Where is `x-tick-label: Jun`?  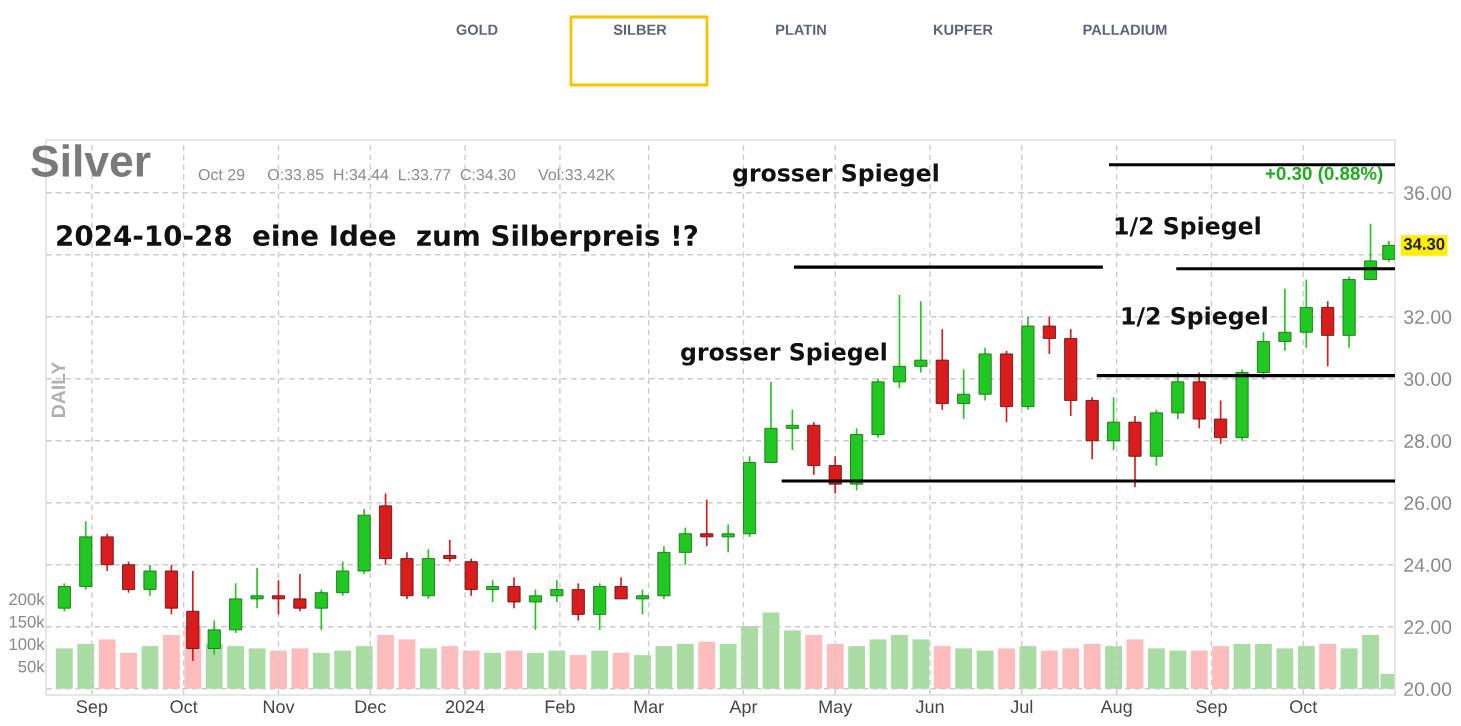
x-tick-label: Jun is located at coordinates (929, 707).